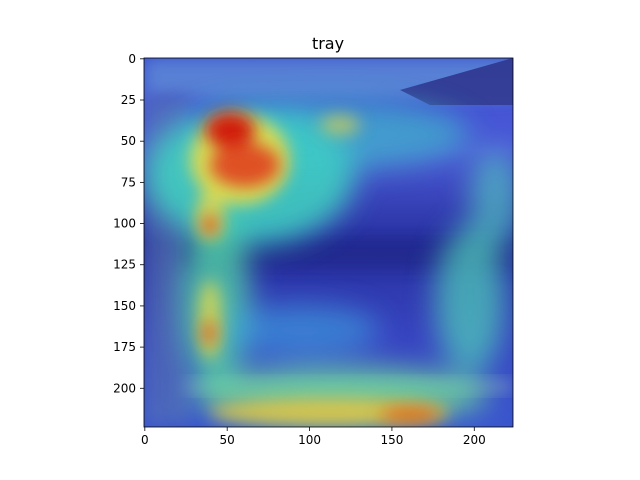  What do you see at coordinates (124, 265) in the screenshot?
I see `y-tick-label: 125` at bounding box center [124, 265].